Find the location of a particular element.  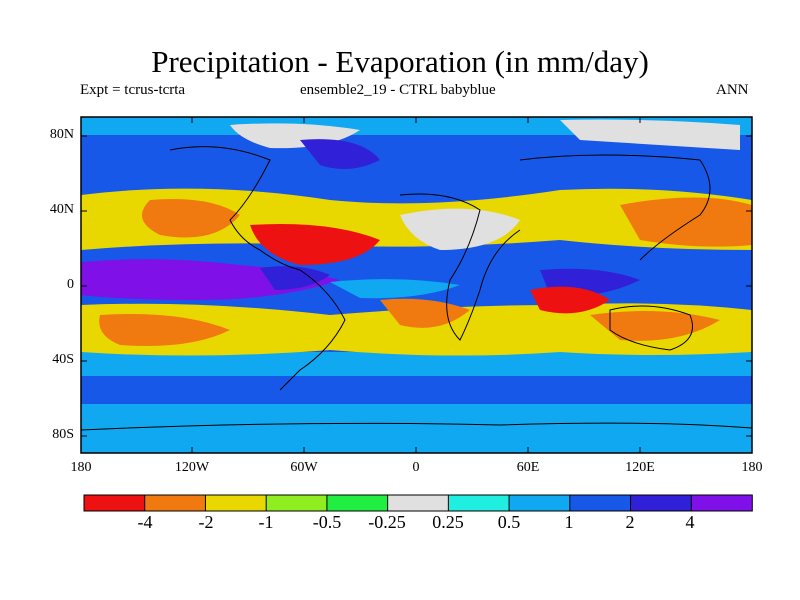

x-tick-label: 0 is located at coordinates (416, 467).